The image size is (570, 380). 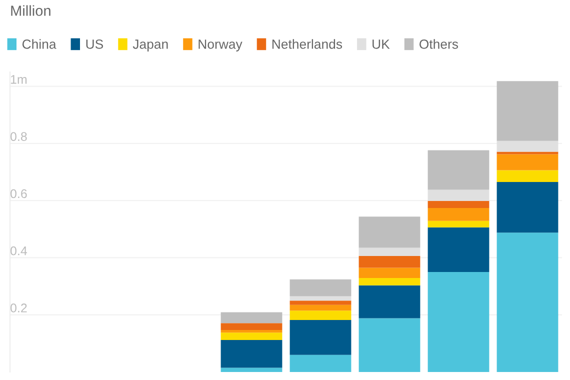 What do you see at coordinates (439, 44) in the screenshot?
I see `legend-label: Others` at bounding box center [439, 44].